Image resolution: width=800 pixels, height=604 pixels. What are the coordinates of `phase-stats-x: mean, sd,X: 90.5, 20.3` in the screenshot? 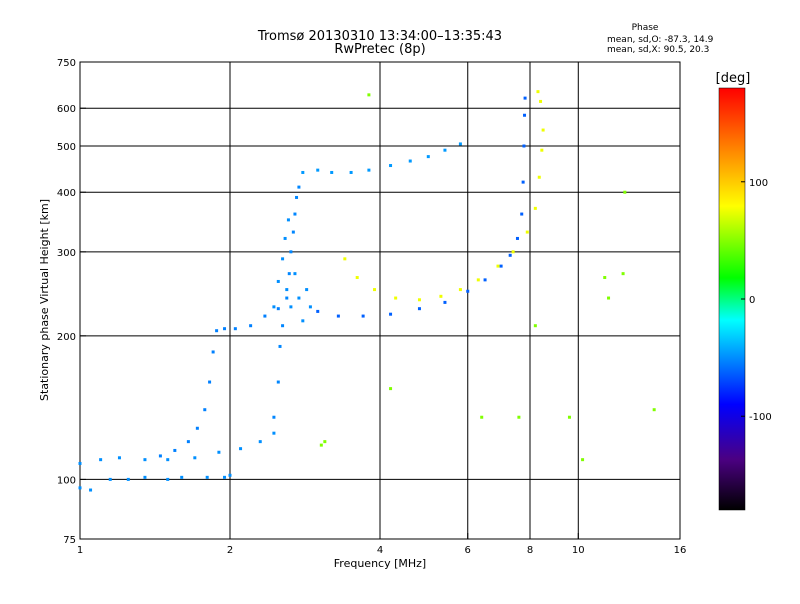 It's located at (658, 50).